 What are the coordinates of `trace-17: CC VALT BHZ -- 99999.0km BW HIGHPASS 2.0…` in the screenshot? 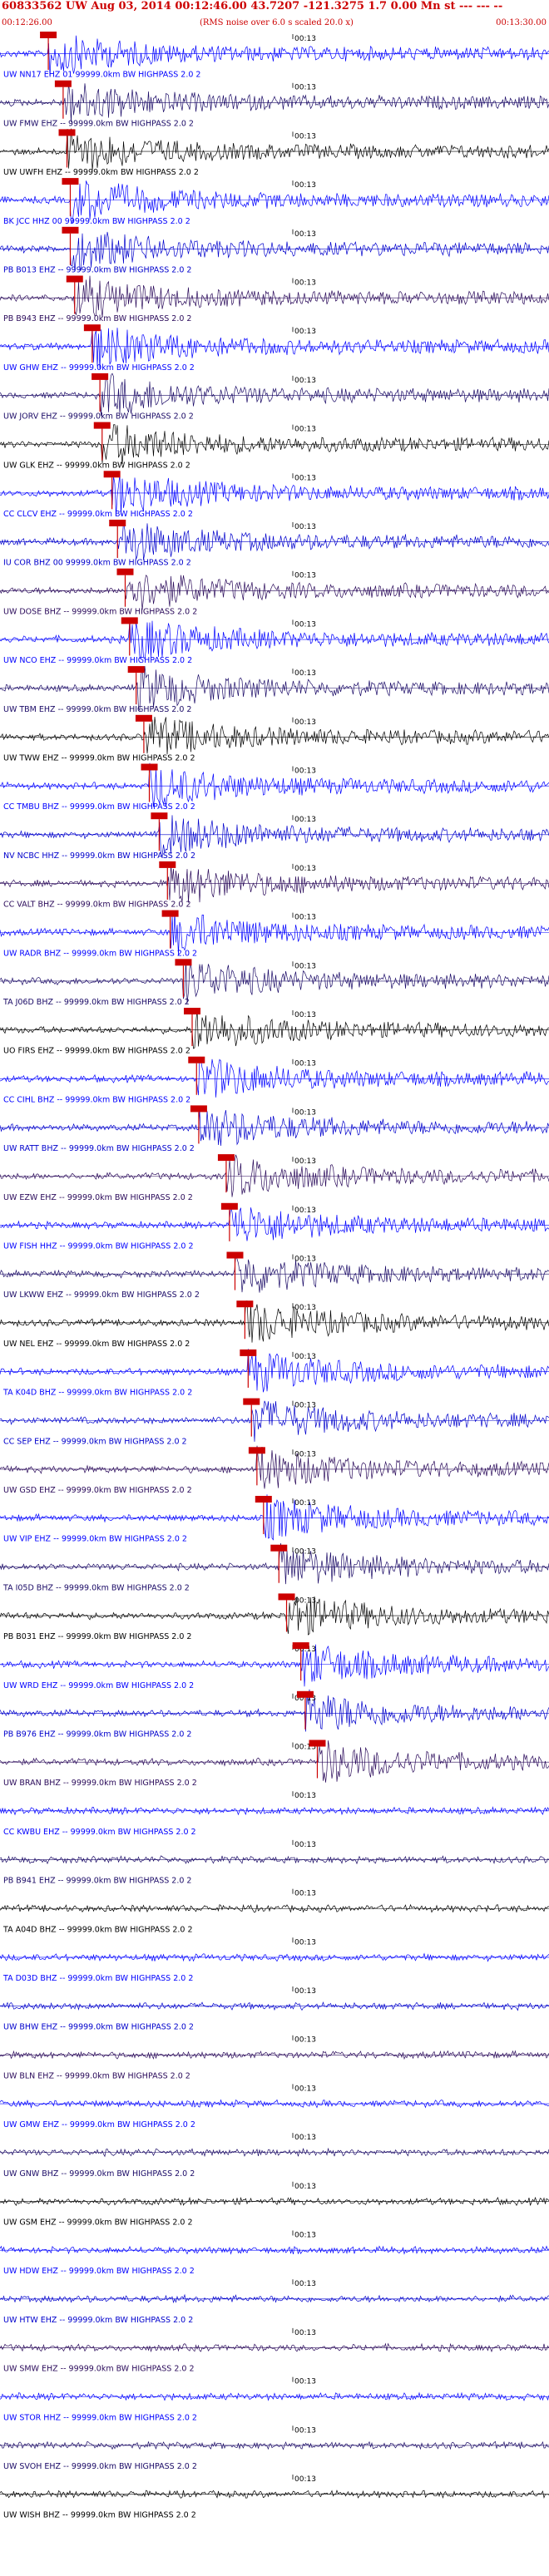 It's located at (274, 885).